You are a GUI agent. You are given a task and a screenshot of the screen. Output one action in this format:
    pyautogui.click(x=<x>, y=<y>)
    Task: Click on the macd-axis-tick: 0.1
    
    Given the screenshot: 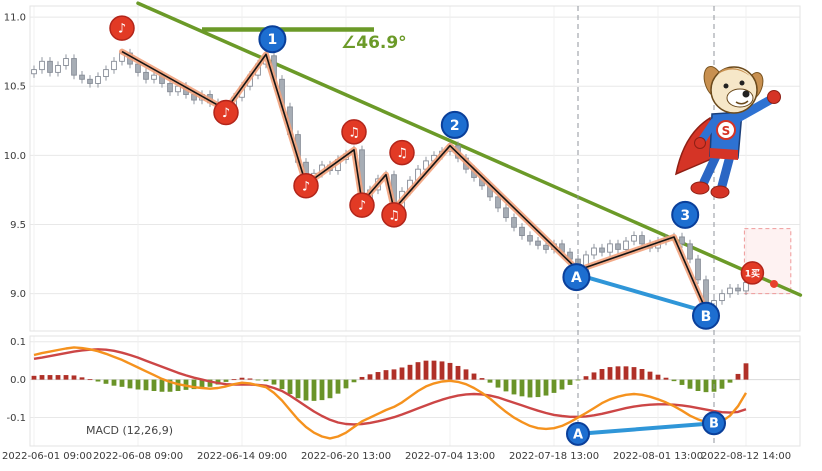 What is the action you would take?
    pyautogui.click(x=18, y=342)
    